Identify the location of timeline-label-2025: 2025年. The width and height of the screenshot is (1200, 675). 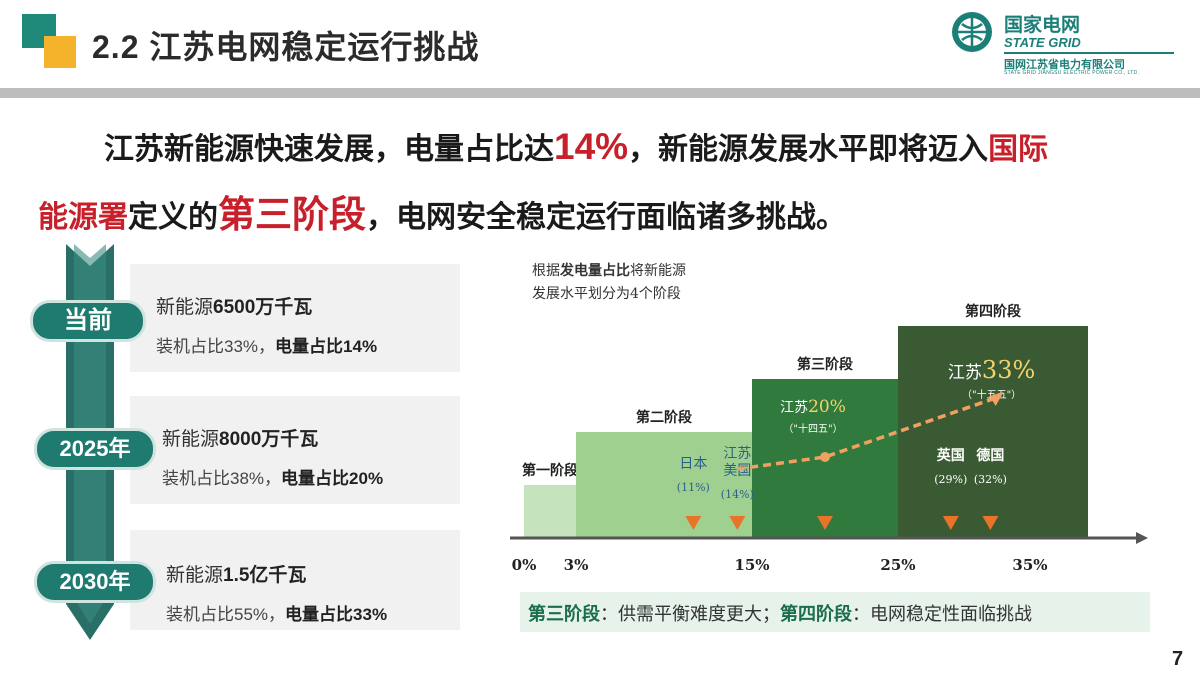
(95, 449).